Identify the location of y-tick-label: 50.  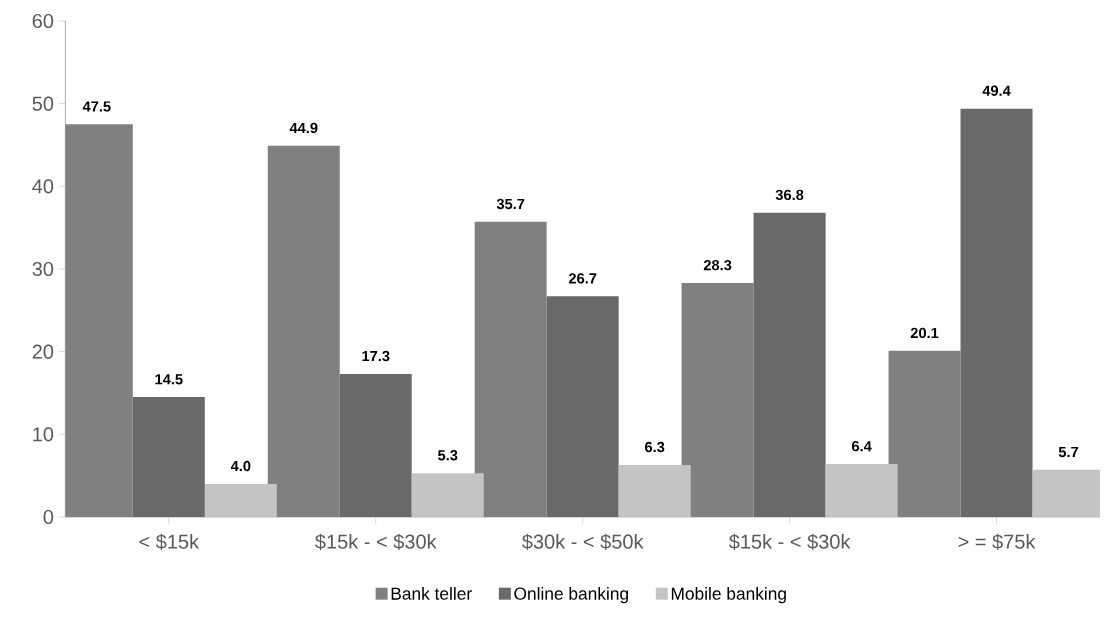
(43, 103).